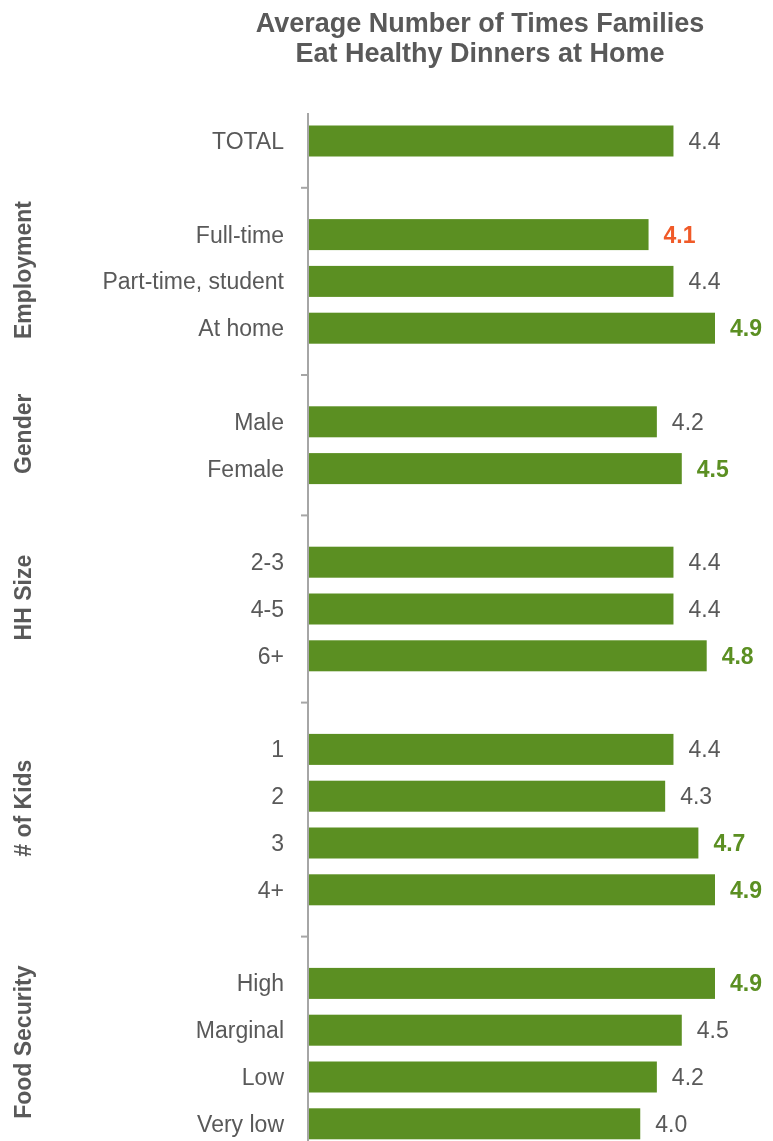 This screenshot has width=773, height=1141. Describe the element at coordinates (23, 597) in the screenshot. I see `text: HH Size` at that location.